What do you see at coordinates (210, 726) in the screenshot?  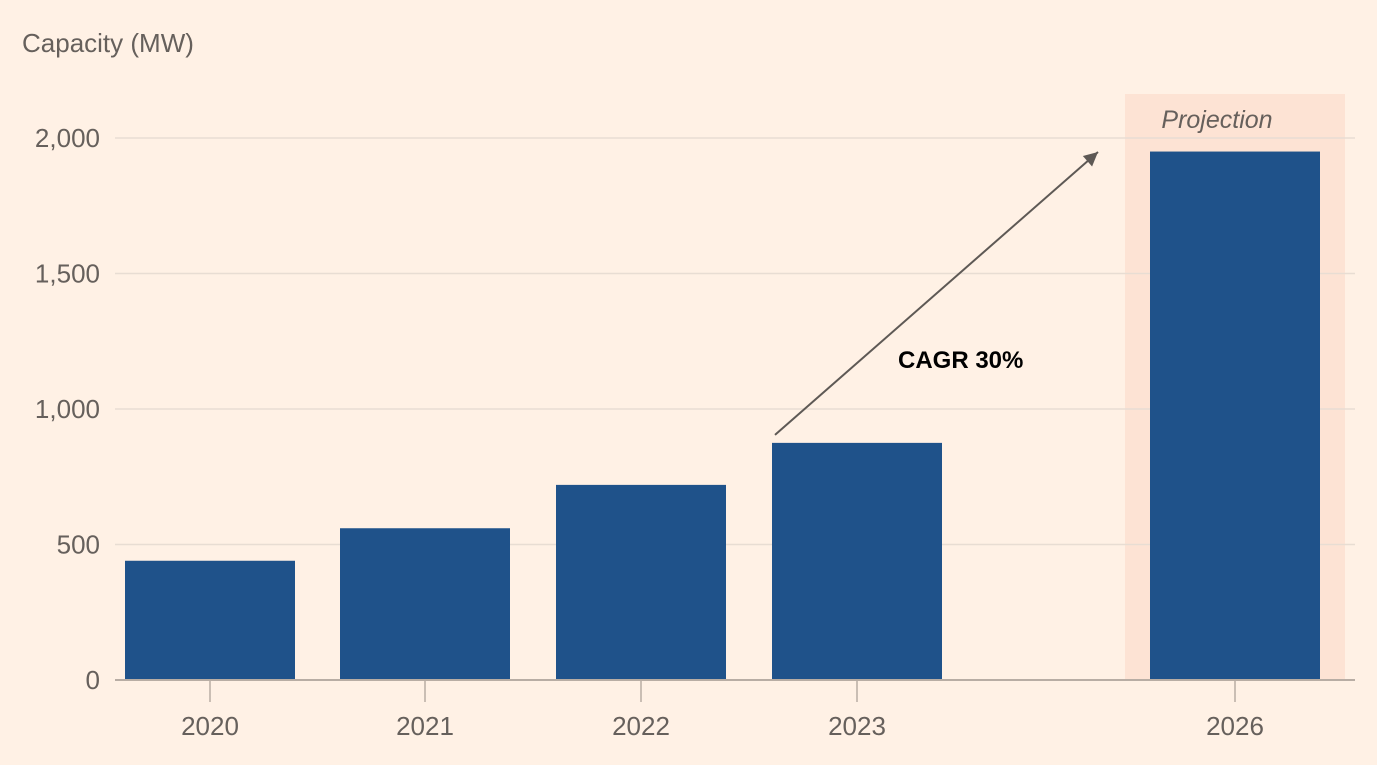 I see `x-tick-label-2020: 2020` at bounding box center [210, 726].